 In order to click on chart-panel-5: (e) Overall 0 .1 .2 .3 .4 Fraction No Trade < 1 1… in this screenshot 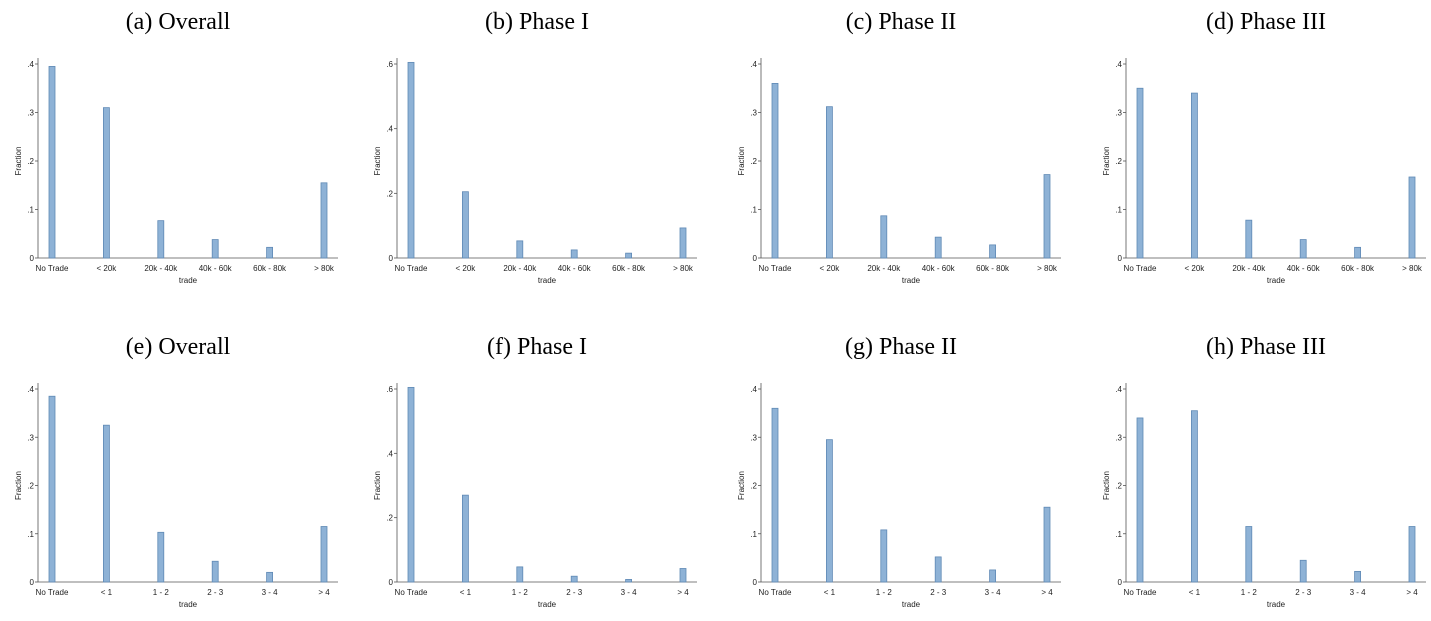, I will do `click(176, 471)`.